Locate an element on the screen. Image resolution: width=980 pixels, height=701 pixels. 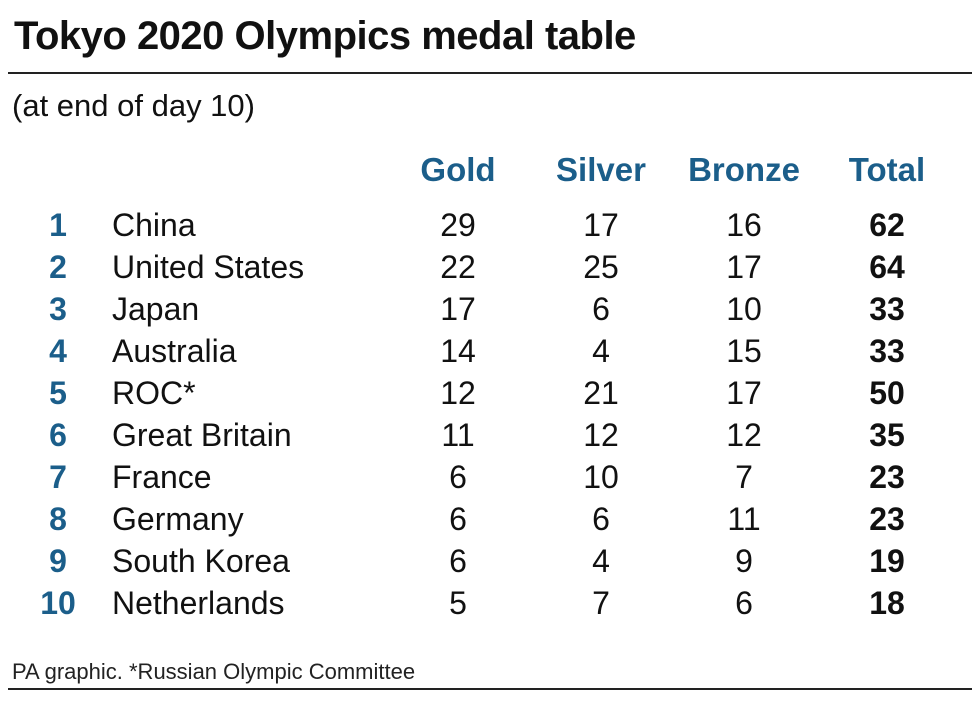
total-cell: 19 is located at coordinates (887, 561).